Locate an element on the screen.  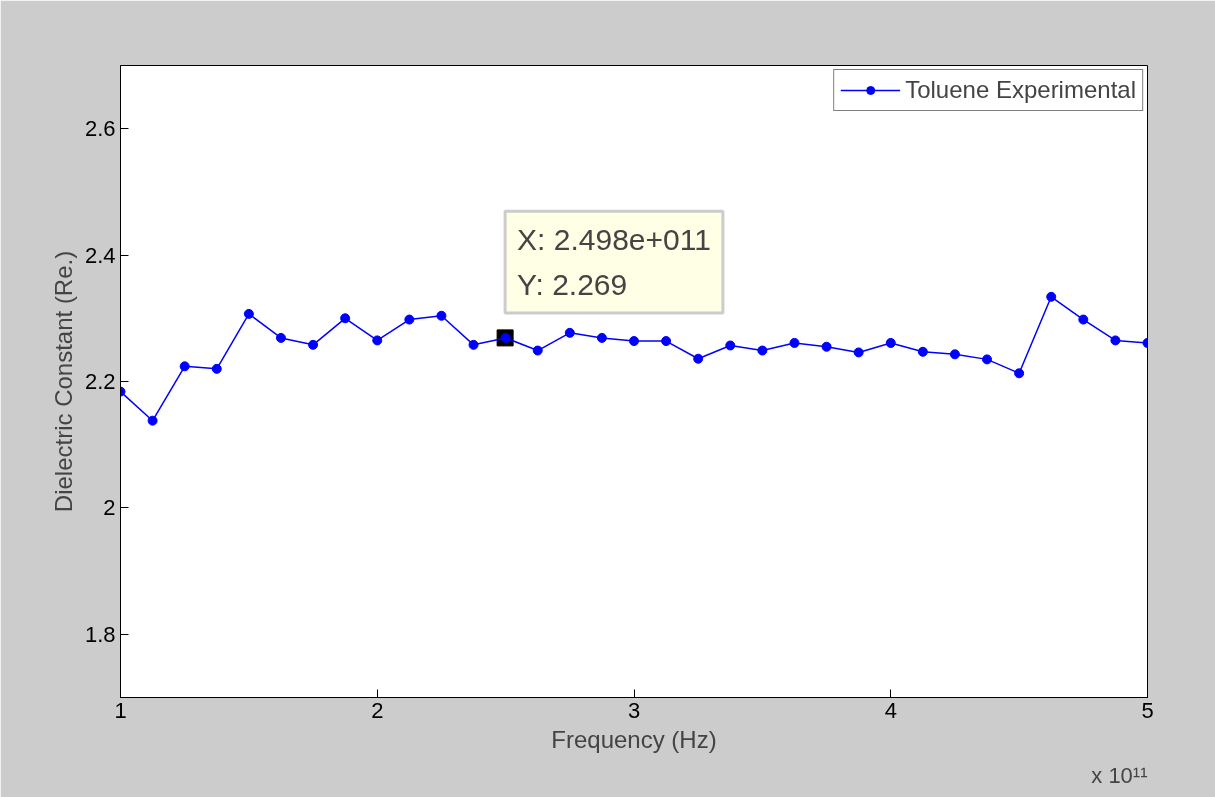
x-axis-title: Frequency (Hz) is located at coordinates (634, 739).